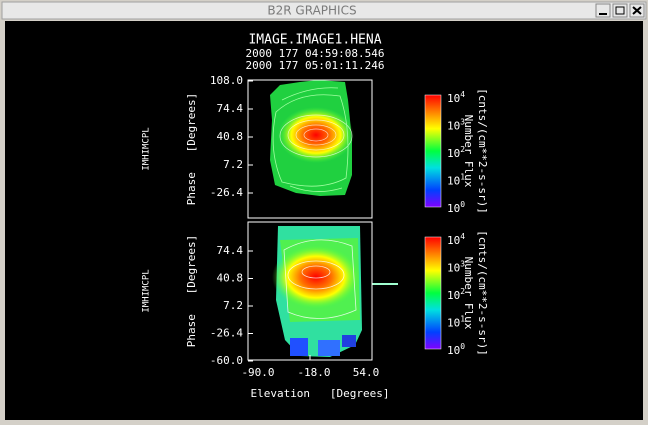  Describe the element at coordinates (335, 291) in the screenshot. I see `bottom-image` at that location.